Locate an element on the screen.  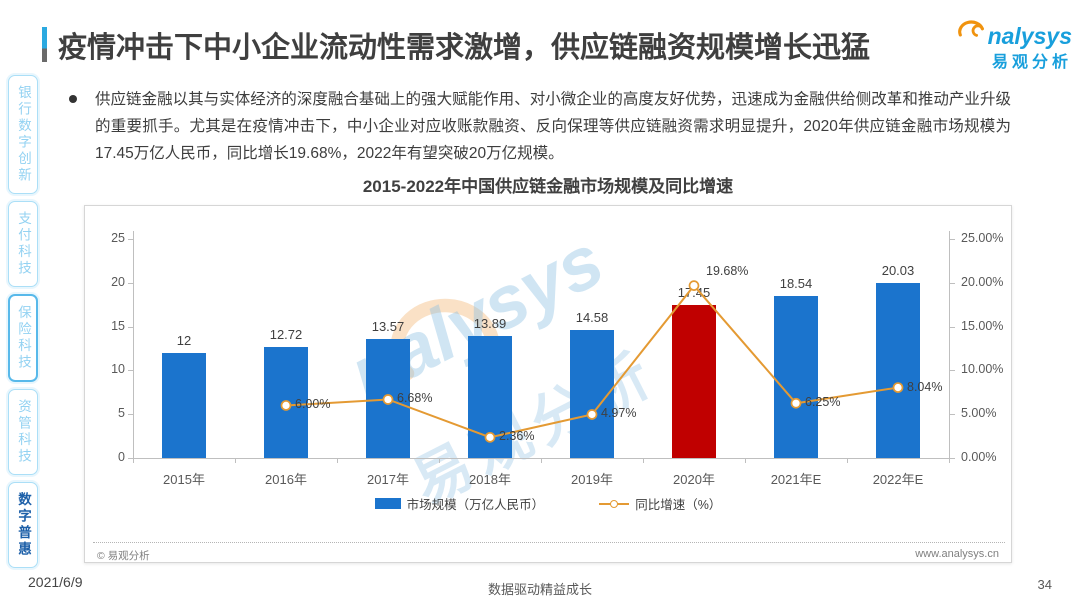
bar-value-label: 12.72 is located at coordinates (286, 334).